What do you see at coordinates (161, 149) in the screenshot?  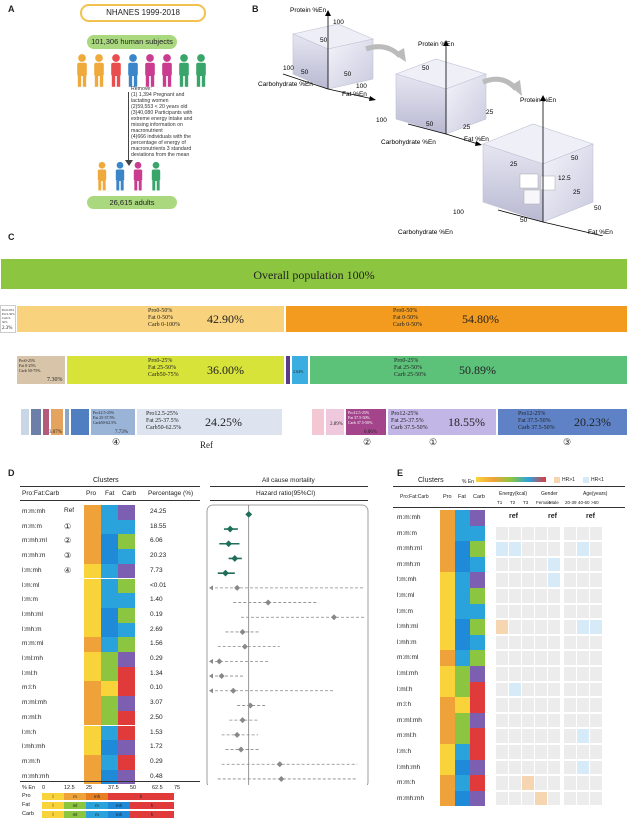 I see `remove-line: macronutrients 3 standard` at bounding box center [161, 149].